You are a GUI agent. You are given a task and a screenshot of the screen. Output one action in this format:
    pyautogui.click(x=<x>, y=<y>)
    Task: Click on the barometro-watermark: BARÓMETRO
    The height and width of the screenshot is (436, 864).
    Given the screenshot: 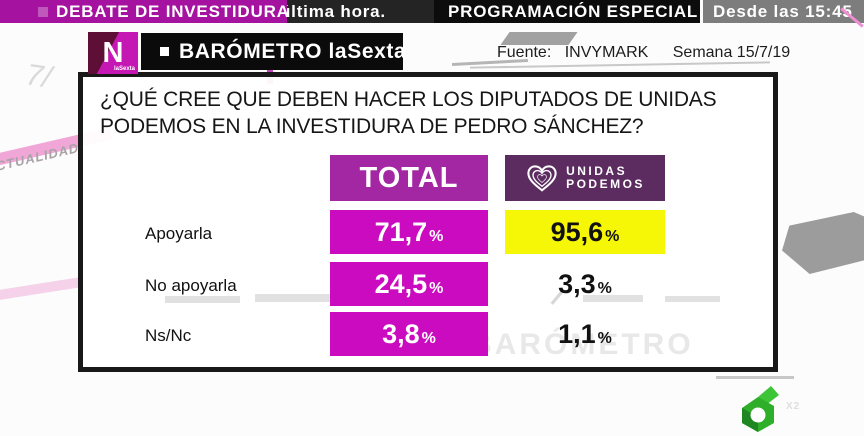 What is the action you would take?
    pyautogui.click(x=582, y=344)
    